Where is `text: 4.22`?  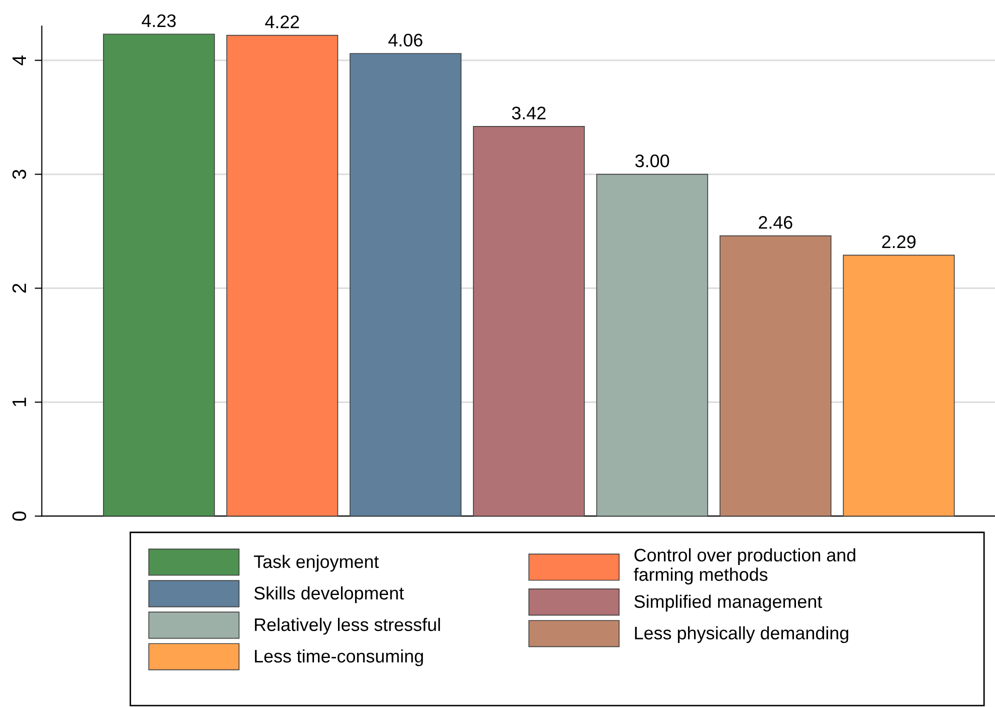
text: 4.22 is located at coordinates (282, 22).